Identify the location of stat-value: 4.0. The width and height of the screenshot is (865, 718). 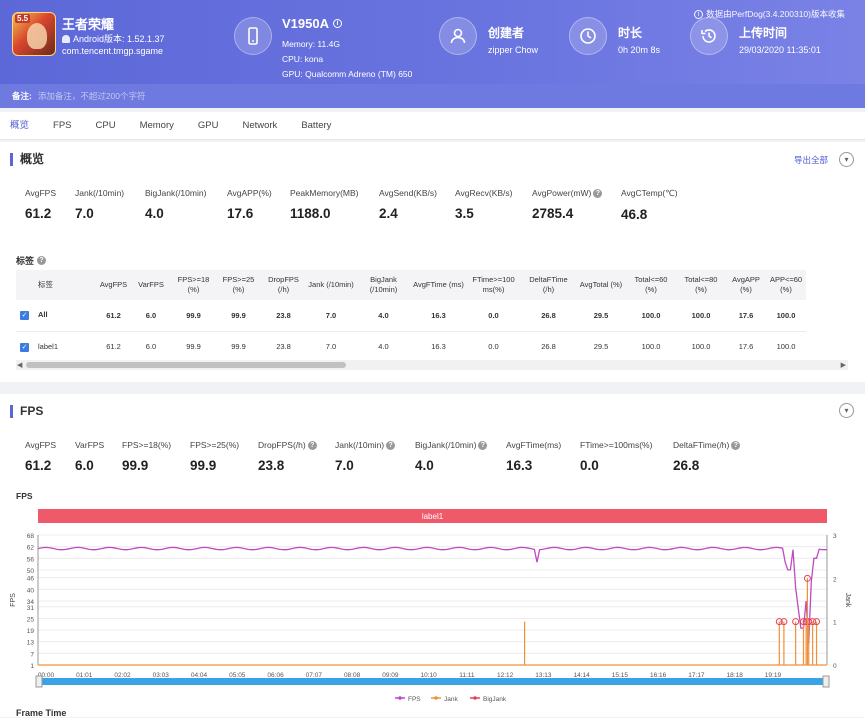
(424, 465).